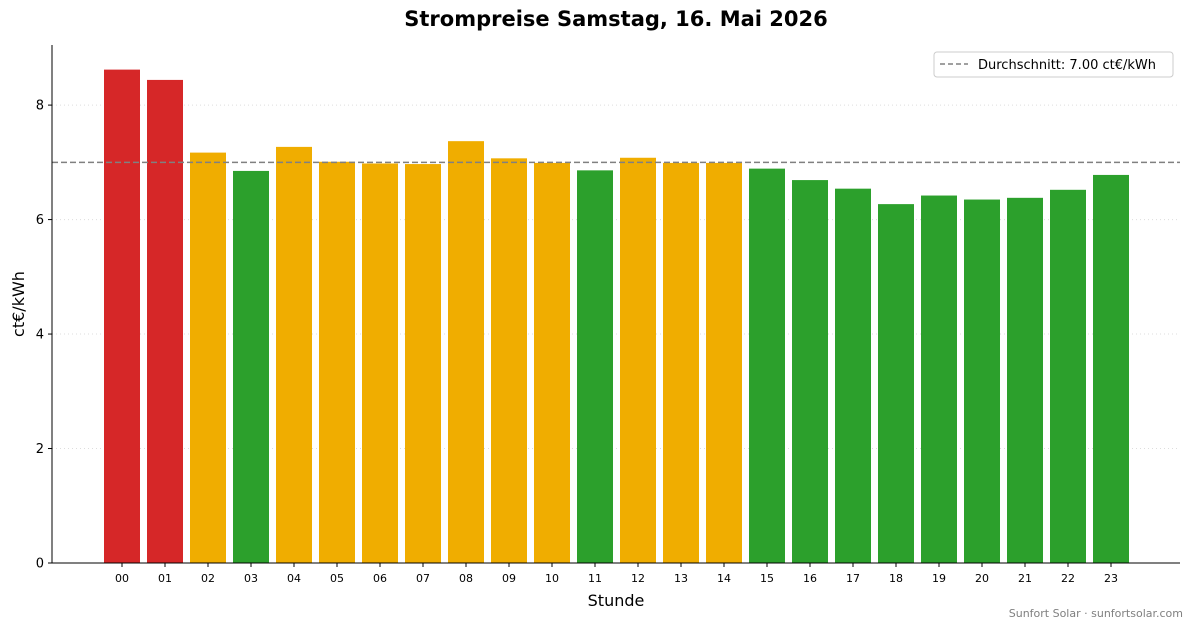 The height and width of the screenshot is (628, 1193). I want to click on x-tick-label: 22, so click(1068, 578).